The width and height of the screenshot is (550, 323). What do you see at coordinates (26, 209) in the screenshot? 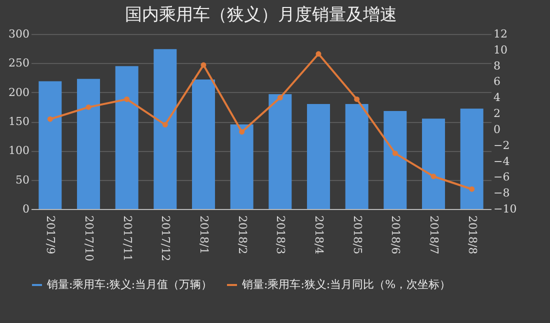
I see `y-tick-label: 0` at bounding box center [26, 209].